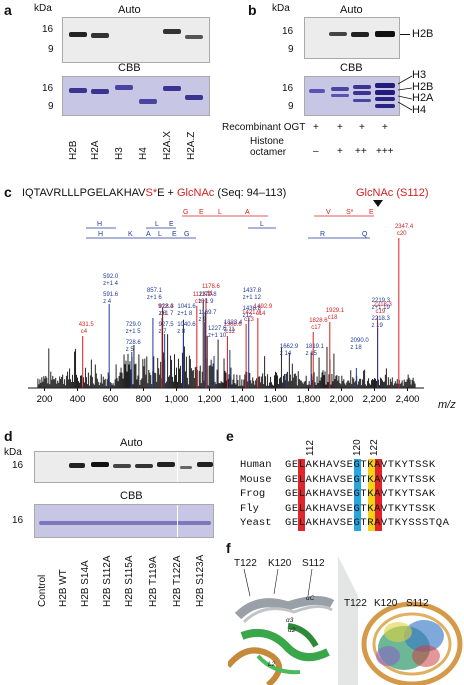 Image resolution: width=464 pixels, height=685 pixels. What do you see at coordinates (131, 496) in the screenshot?
I see `panel-d-cbb-title: CBB` at bounding box center [131, 496].